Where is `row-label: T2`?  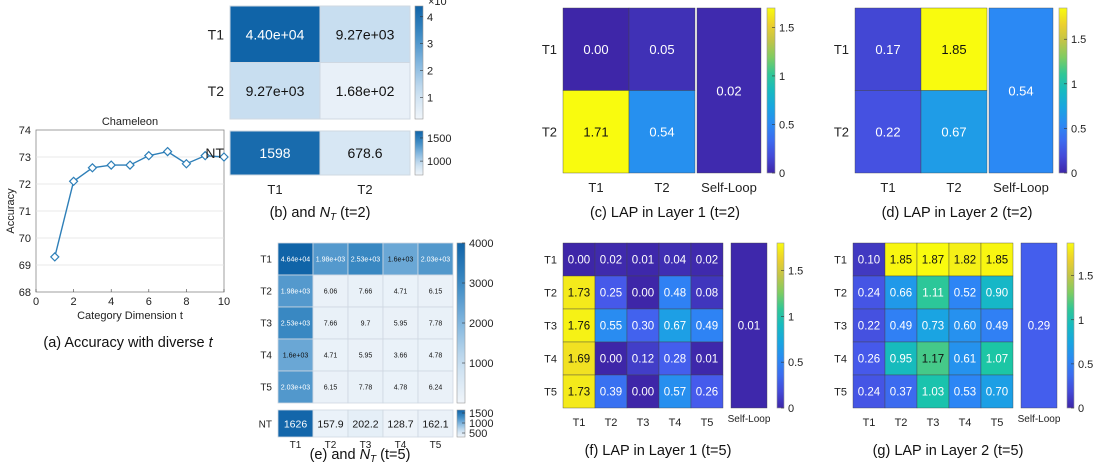
row-label: T2 is located at coordinates (840, 293).